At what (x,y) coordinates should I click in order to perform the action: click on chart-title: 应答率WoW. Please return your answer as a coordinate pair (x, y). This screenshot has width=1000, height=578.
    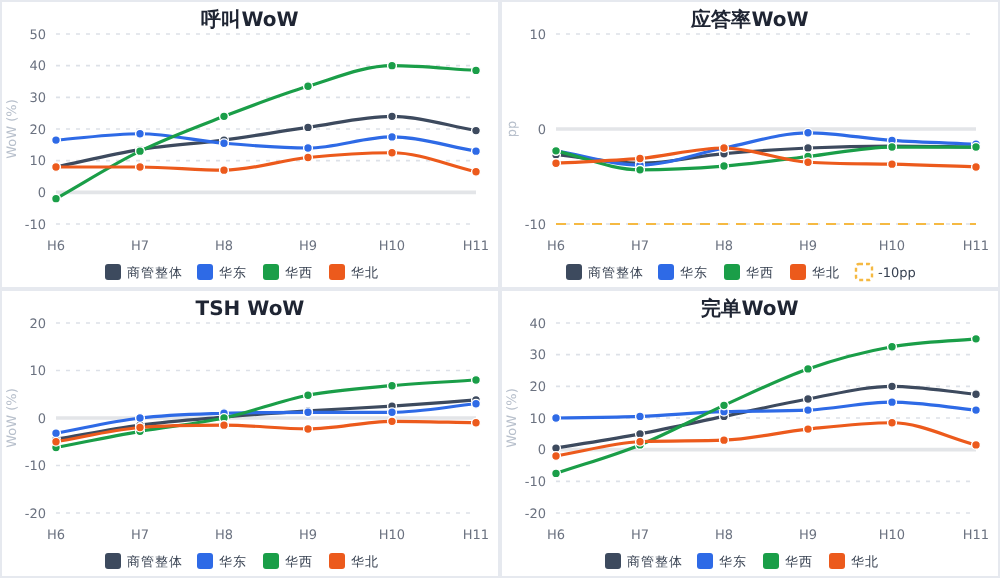
    Looking at the image, I should click on (749, 20).